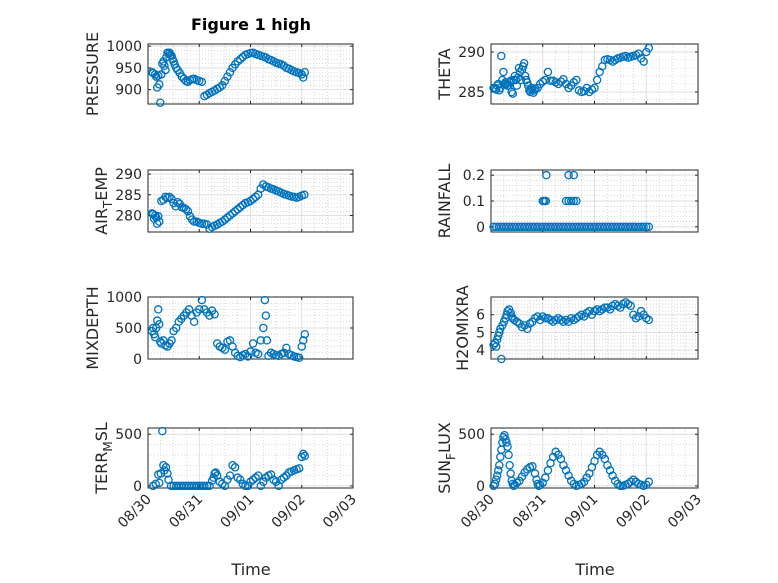 This screenshot has height=583, width=778. Describe the element at coordinates (124, 298) in the screenshot. I see `y-tick-label: 1000` at that location.